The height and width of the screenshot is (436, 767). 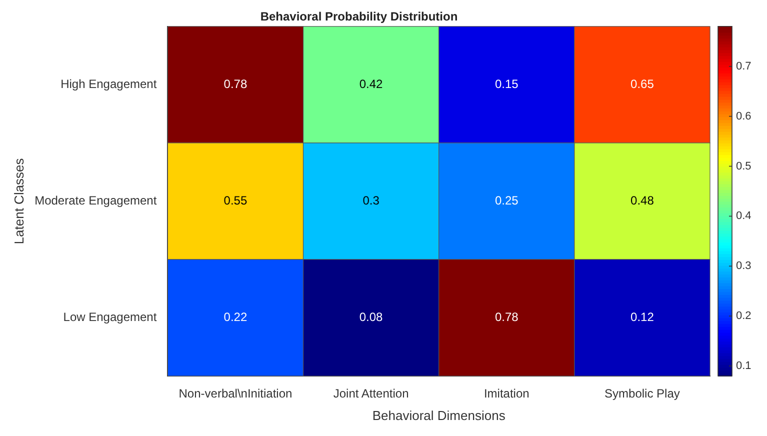 I want to click on y-tick-label: High Engagement, so click(x=109, y=83).